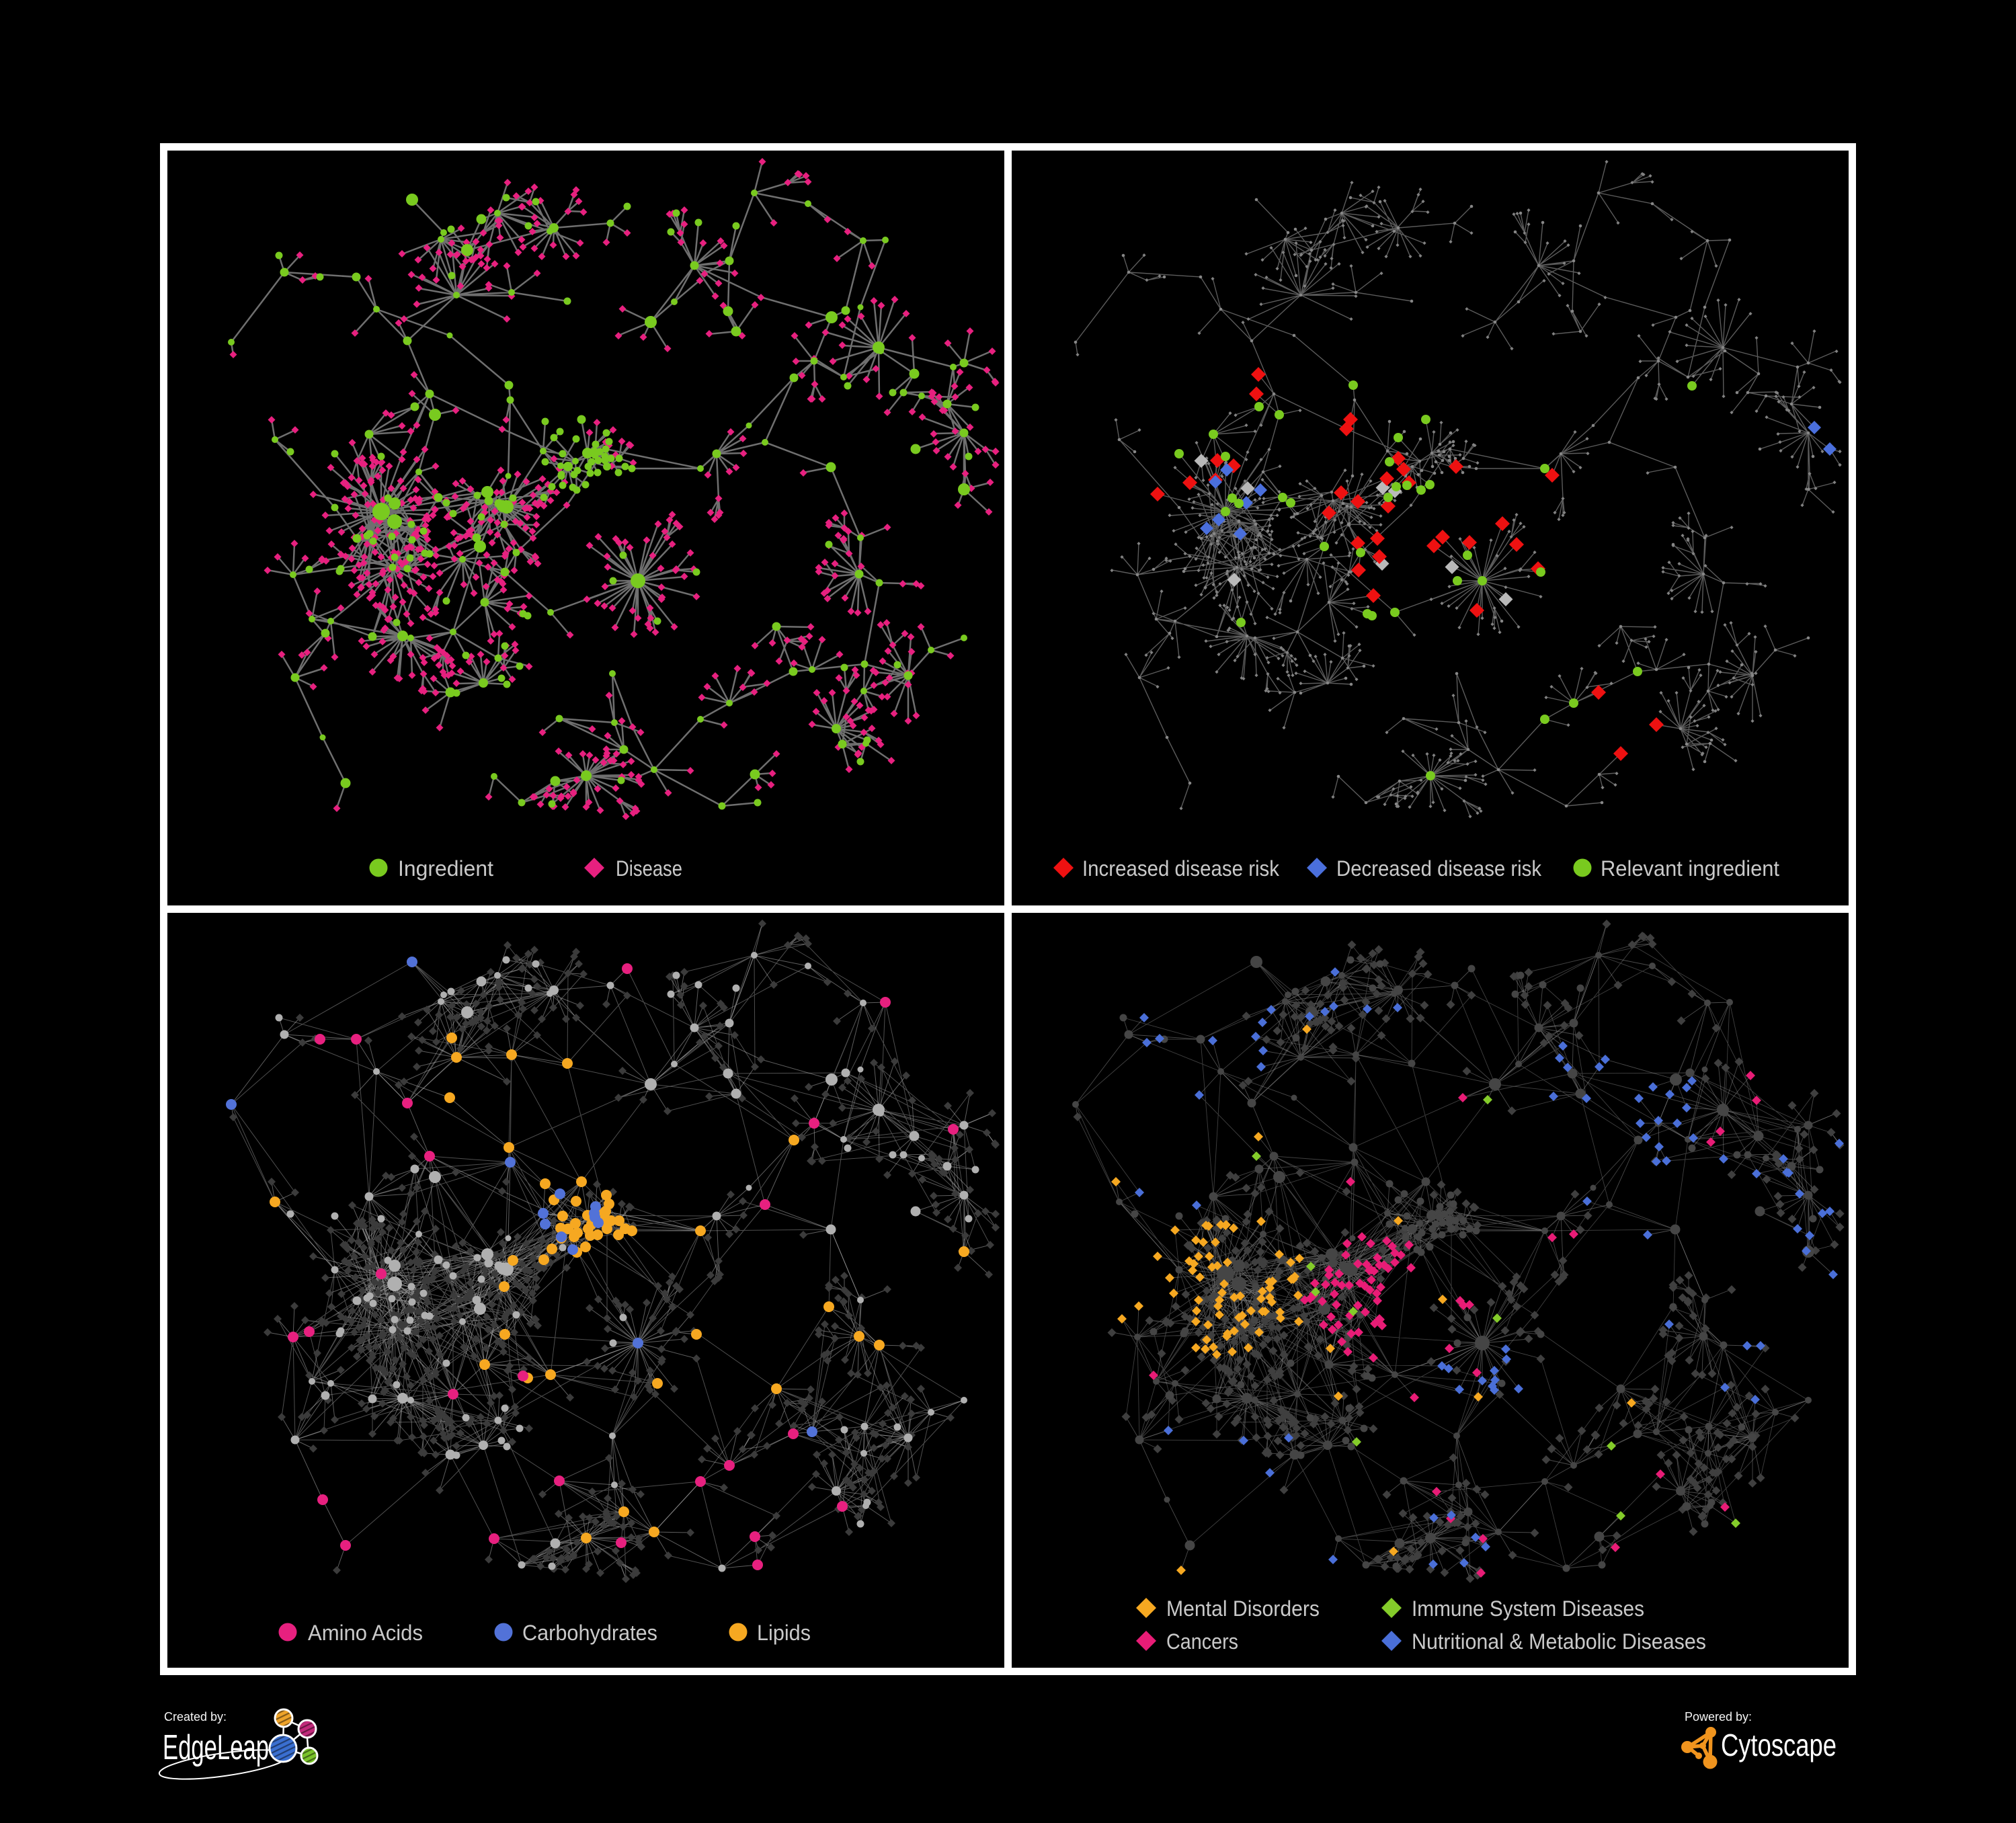 The height and width of the screenshot is (1823, 2016). I want to click on svg-text: Created by:, so click(195, 1717).